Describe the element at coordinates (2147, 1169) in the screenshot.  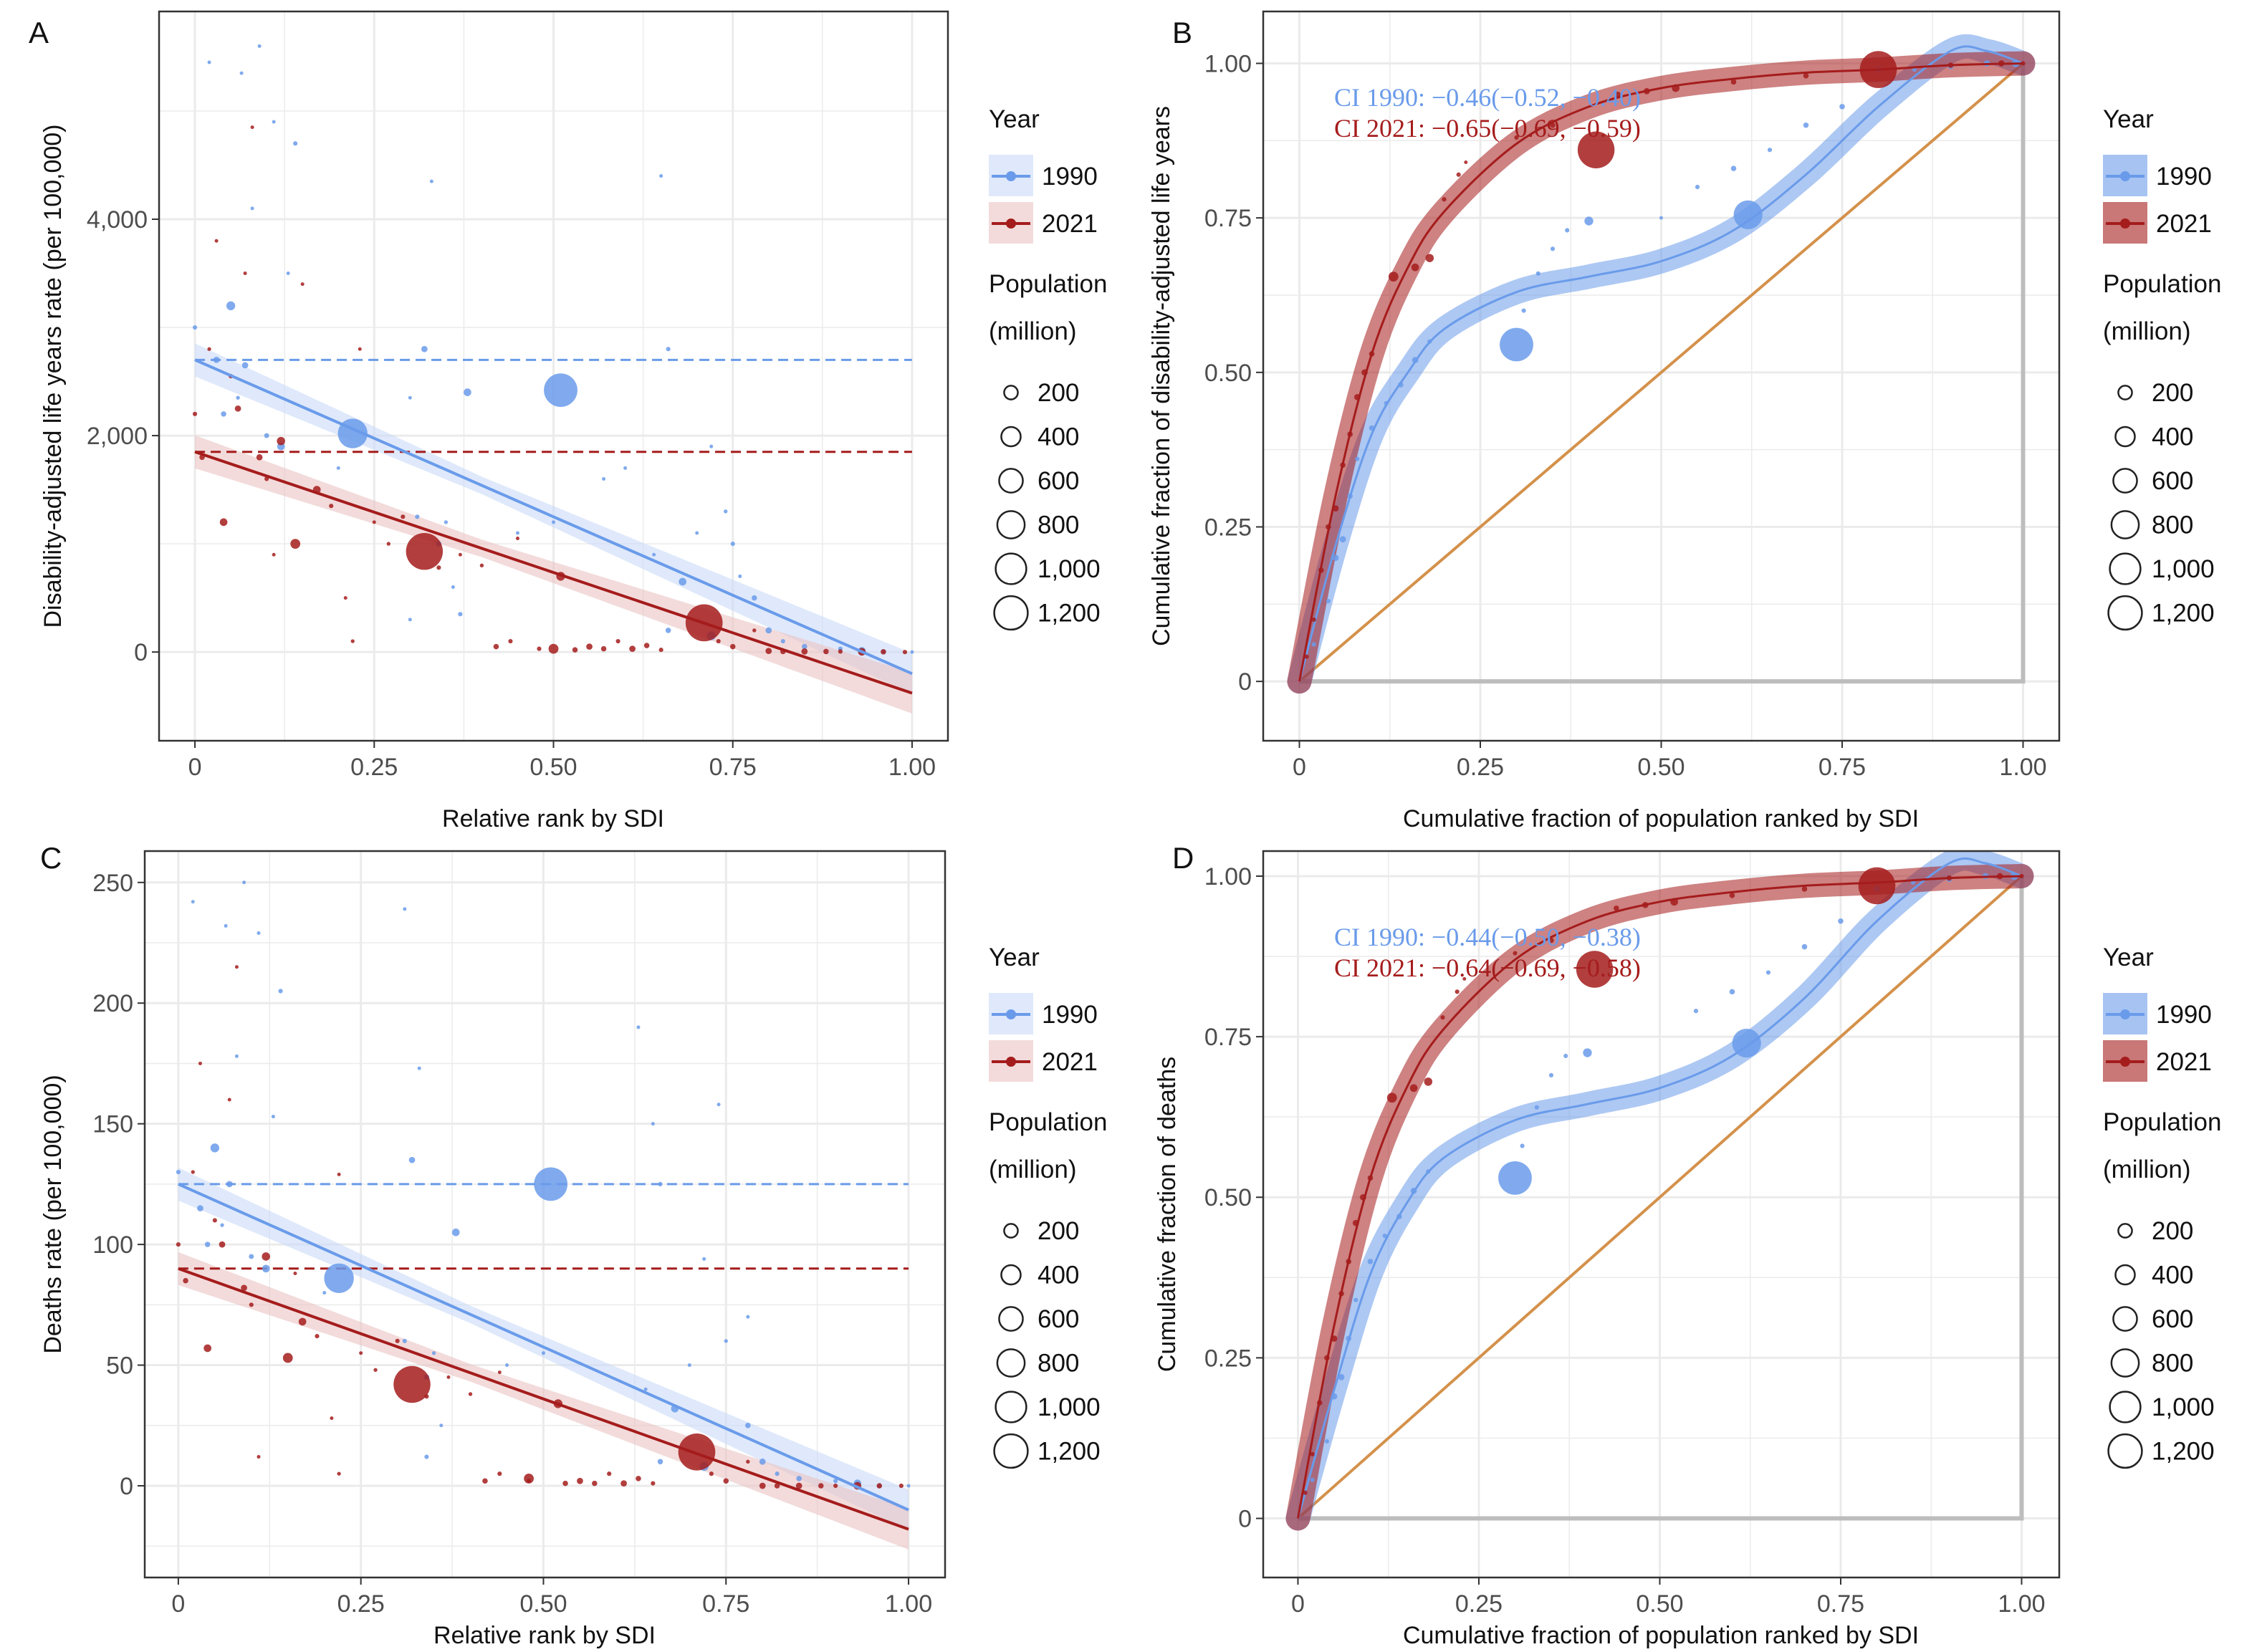
I see `legend-population-unit: (million)` at that location.